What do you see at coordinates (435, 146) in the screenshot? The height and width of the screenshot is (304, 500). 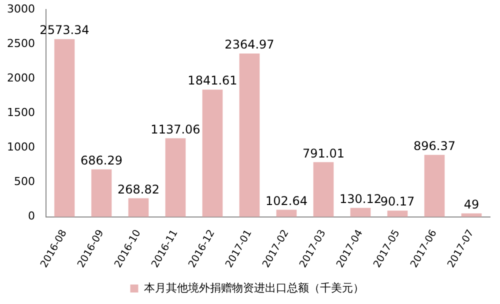 I see `data-label: 896.37` at bounding box center [435, 146].